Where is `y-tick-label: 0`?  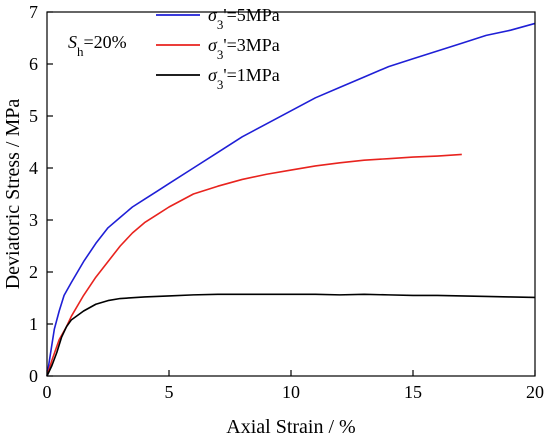 y-tick-label: 0 is located at coordinates (33, 376).